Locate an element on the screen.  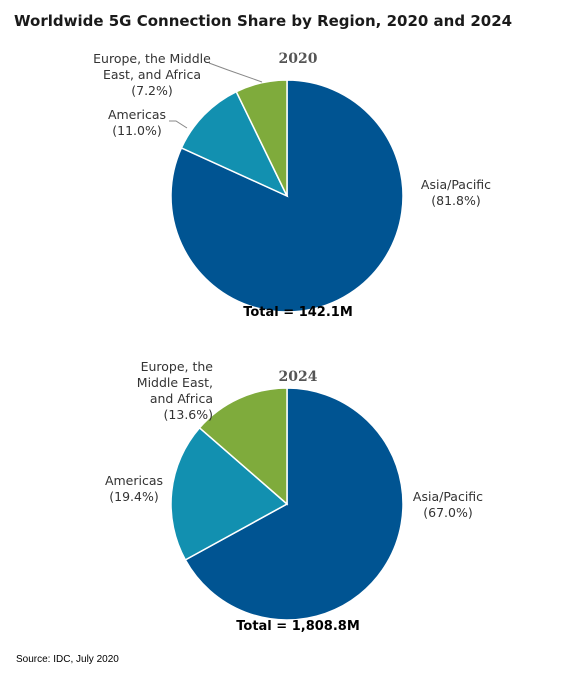
pie-year-title: 2024 is located at coordinates (298, 377).